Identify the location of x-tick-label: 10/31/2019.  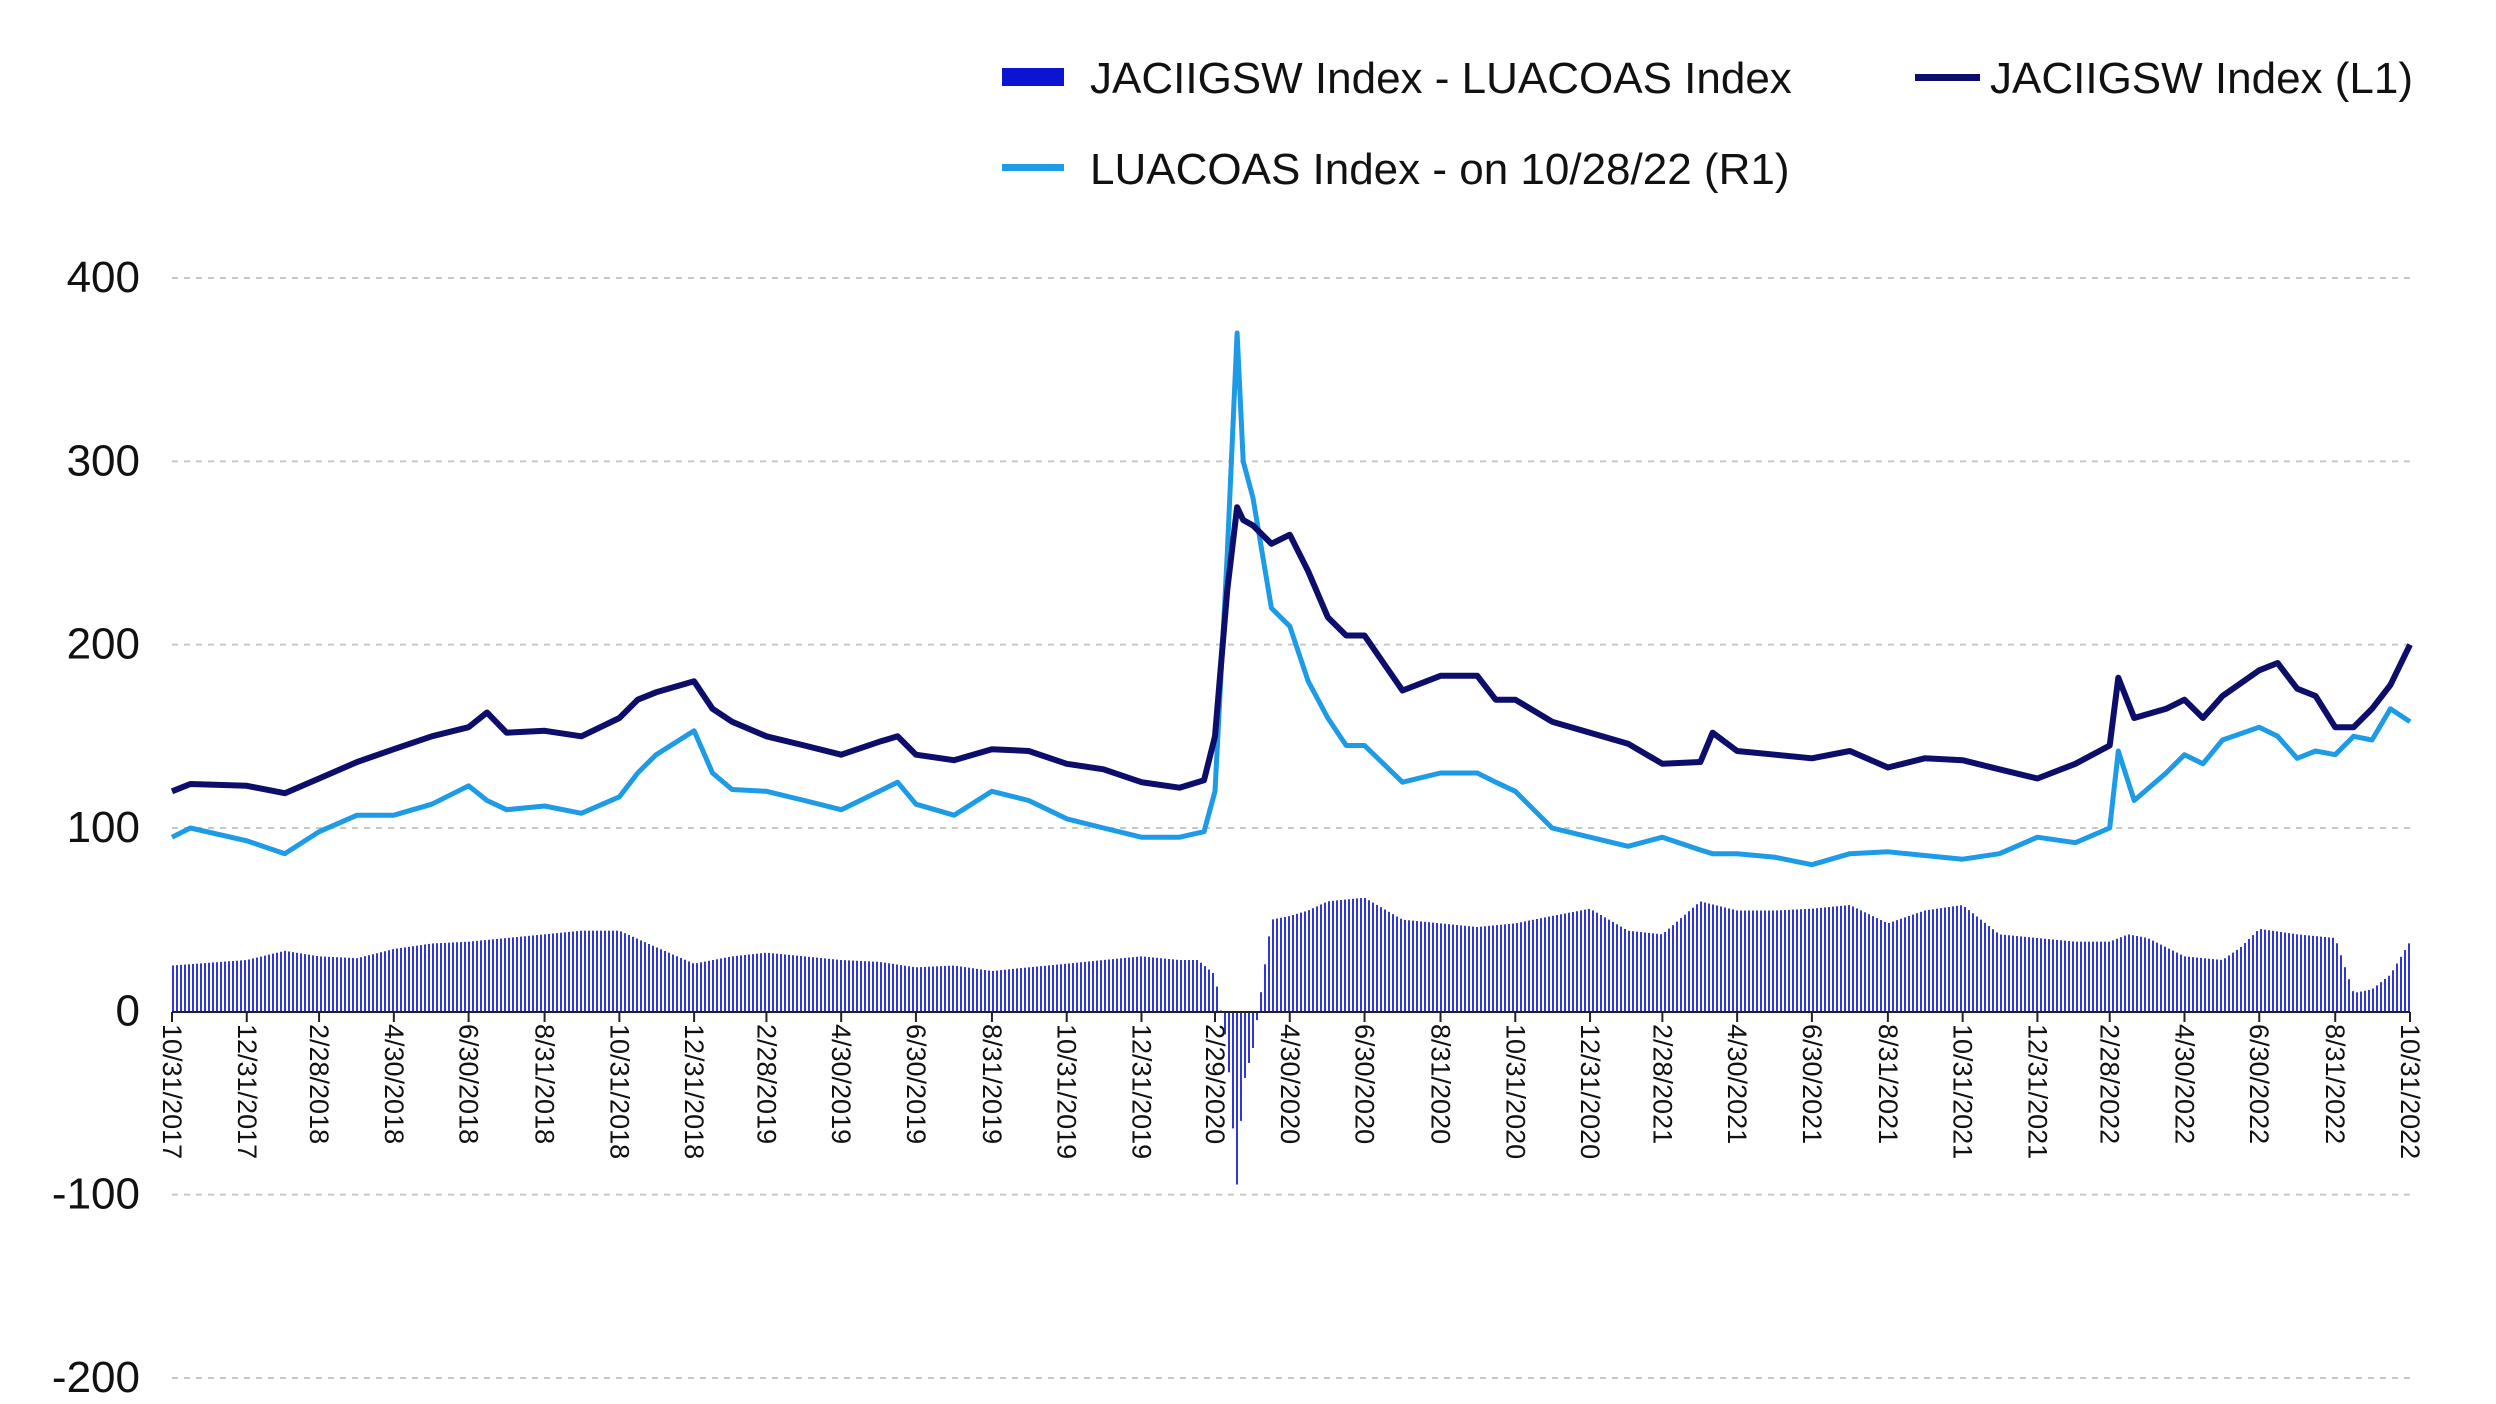
(1067, 1091).